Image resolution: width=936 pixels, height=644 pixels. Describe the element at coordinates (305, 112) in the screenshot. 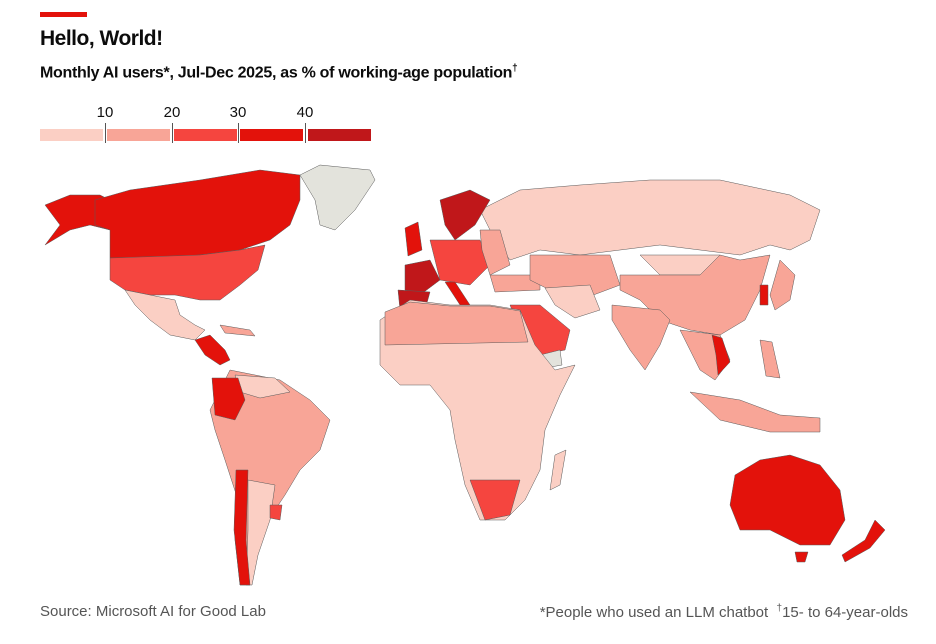

I see `legend-tick-label: 40` at that location.